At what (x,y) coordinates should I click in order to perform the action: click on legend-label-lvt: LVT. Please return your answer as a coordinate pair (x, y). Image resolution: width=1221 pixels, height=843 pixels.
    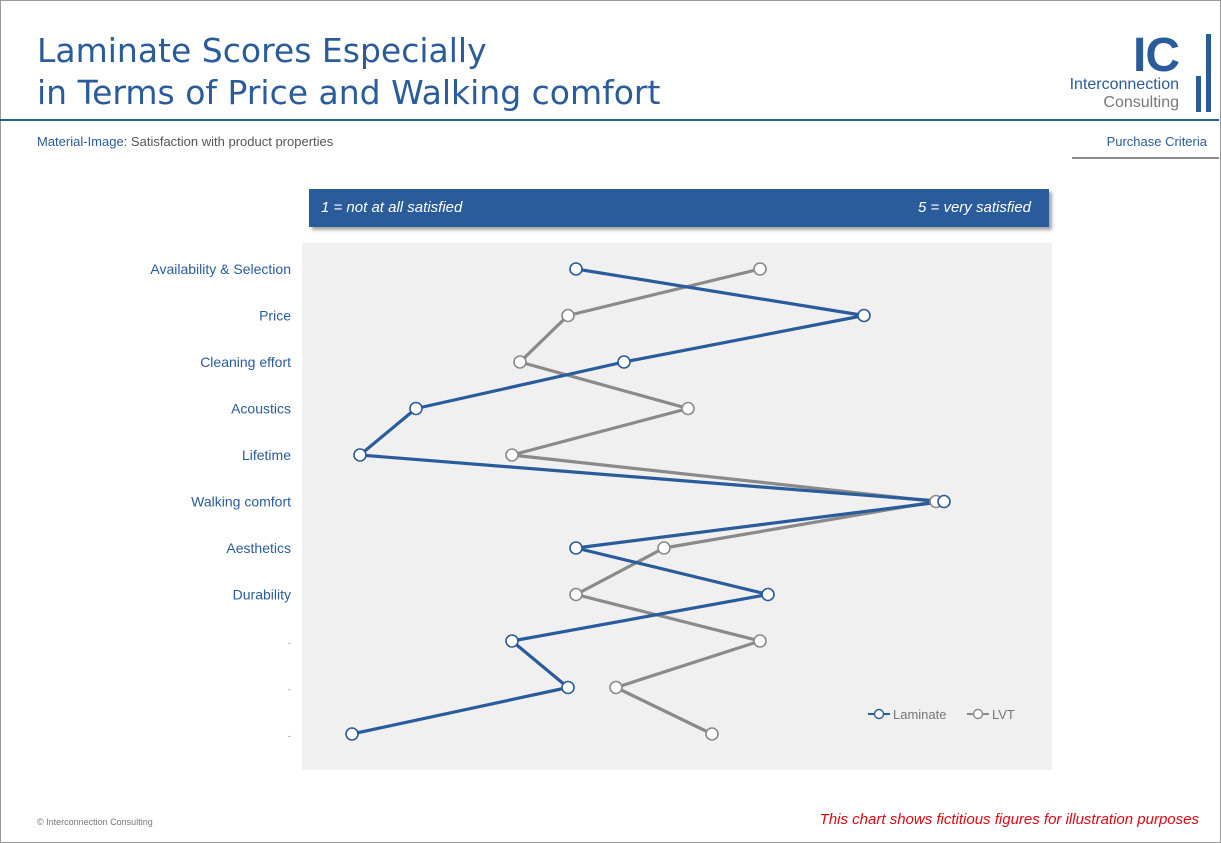
    Looking at the image, I should click on (1003, 714).